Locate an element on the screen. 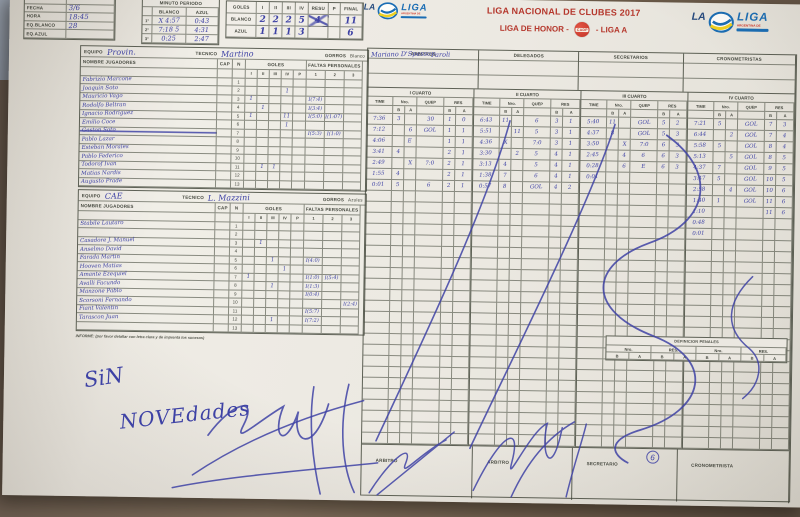  event-value: 7:0 is located at coordinates (429, 163).